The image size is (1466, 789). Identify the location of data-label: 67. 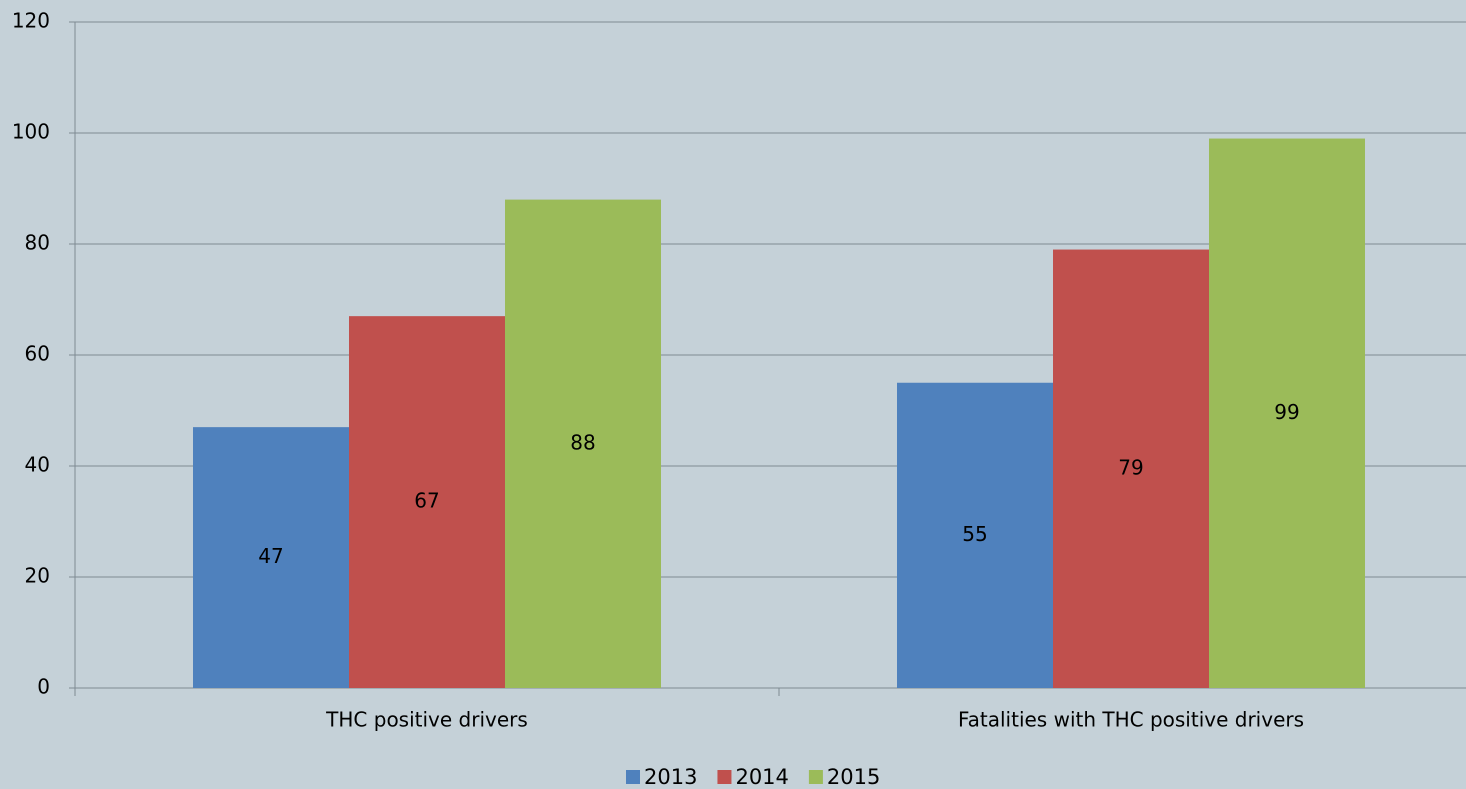
(426, 501).